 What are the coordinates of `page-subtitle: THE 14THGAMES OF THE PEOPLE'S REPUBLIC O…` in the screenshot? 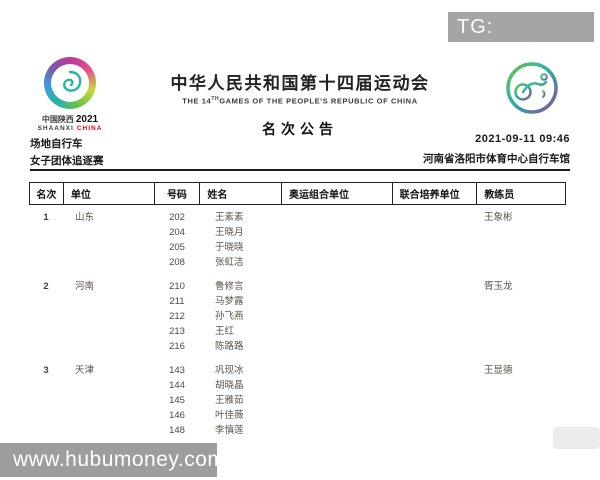 It's located at (300, 101).